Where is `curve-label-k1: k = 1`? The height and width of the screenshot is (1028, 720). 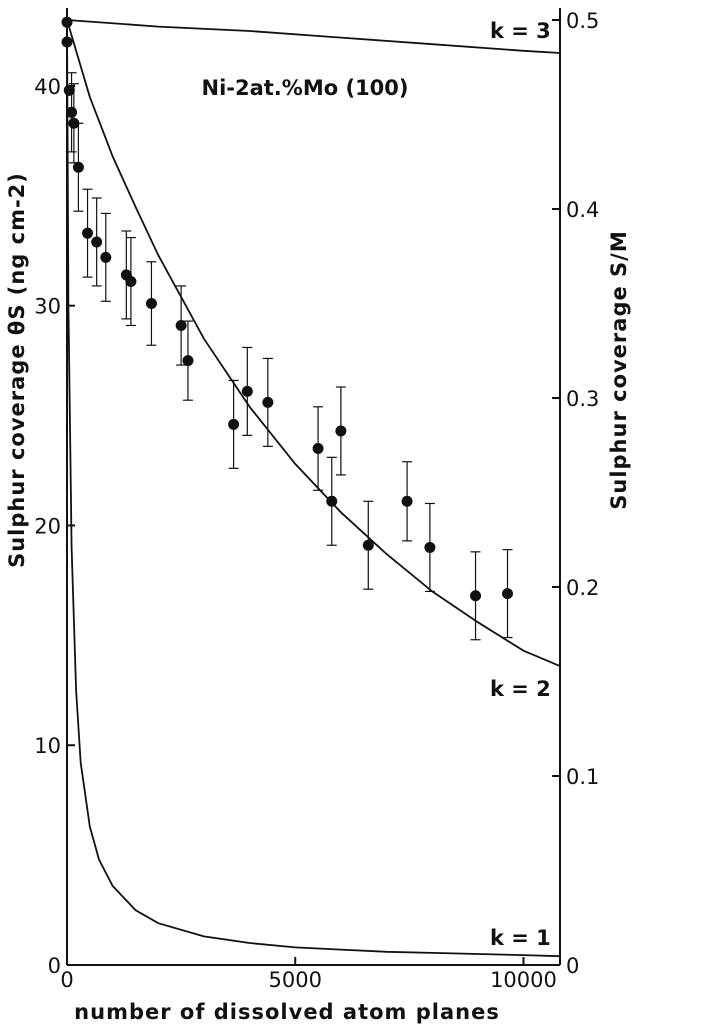
curve-label-k1: k = 1 is located at coordinates (520, 938).